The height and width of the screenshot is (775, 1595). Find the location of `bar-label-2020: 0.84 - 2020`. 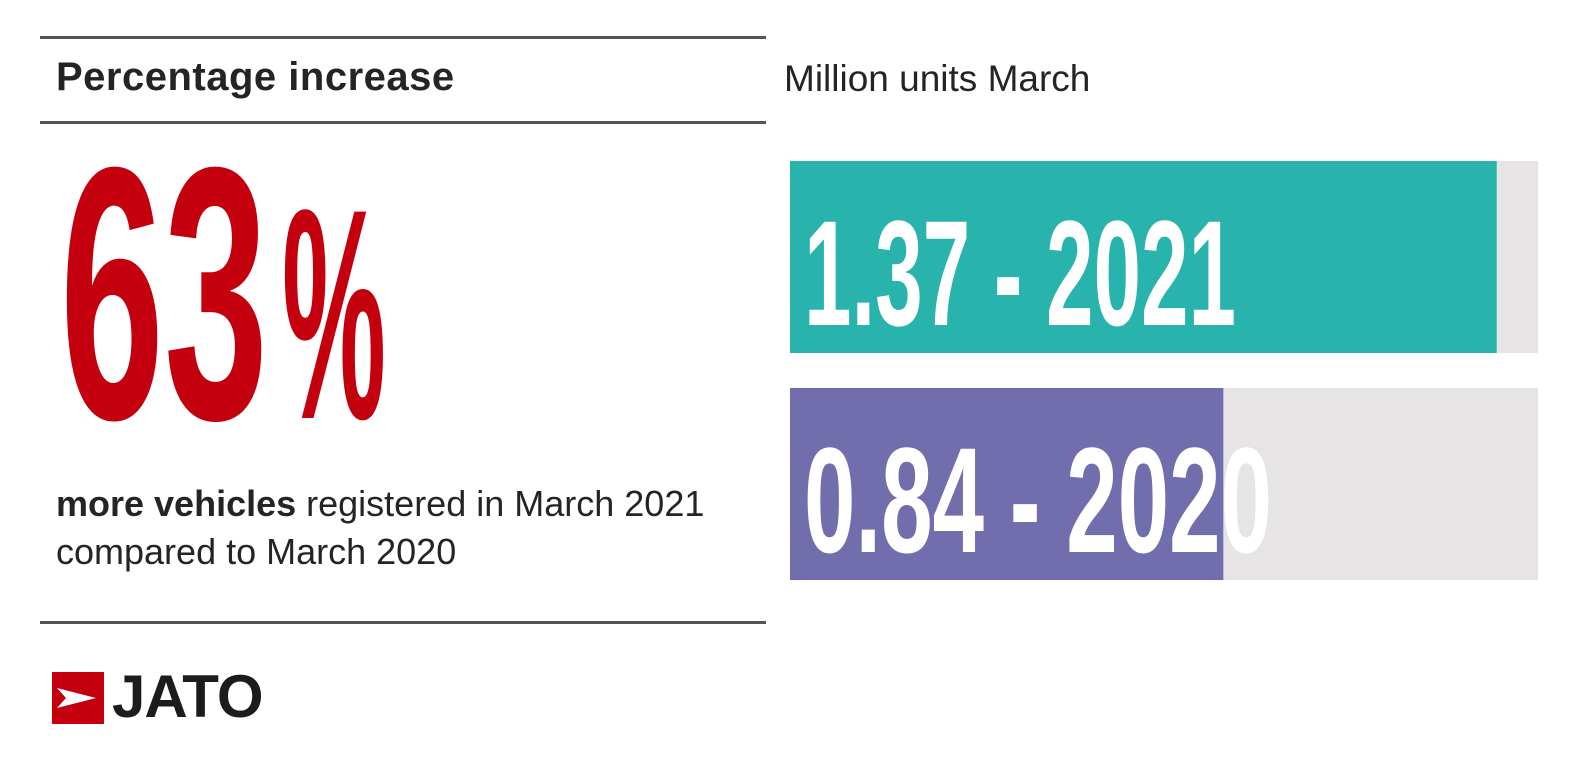

bar-label-2020: 0.84 - 2020 is located at coordinates (1038, 500).